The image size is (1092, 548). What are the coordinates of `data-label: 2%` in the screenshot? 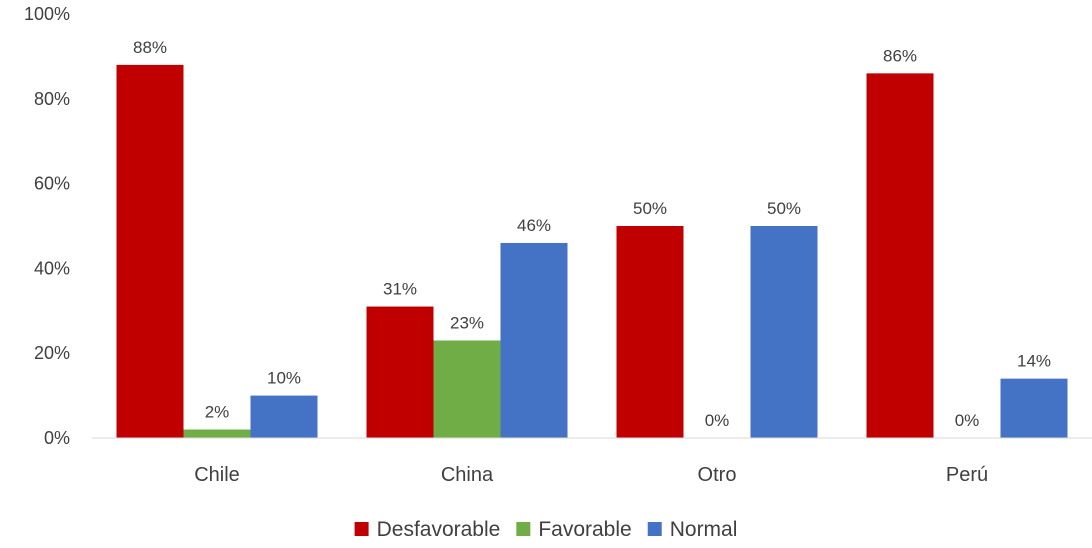 It's located at (217, 412).